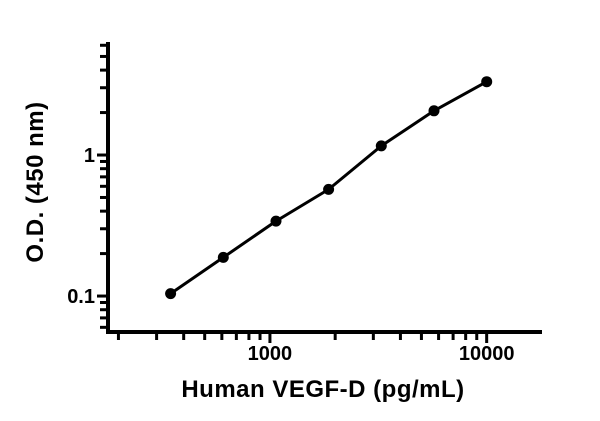 The image size is (600, 421). What do you see at coordinates (81, 297) in the screenshot?
I see `y-tick-label-0-1: 0.1` at bounding box center [81, 297].